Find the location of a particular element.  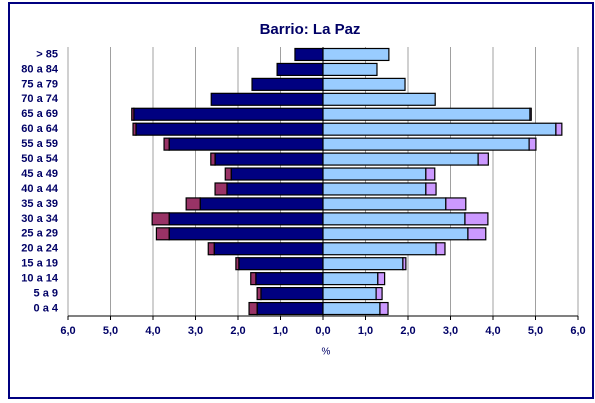

y-tick-label: 45 a 49 is located at coordinates (39, 174).